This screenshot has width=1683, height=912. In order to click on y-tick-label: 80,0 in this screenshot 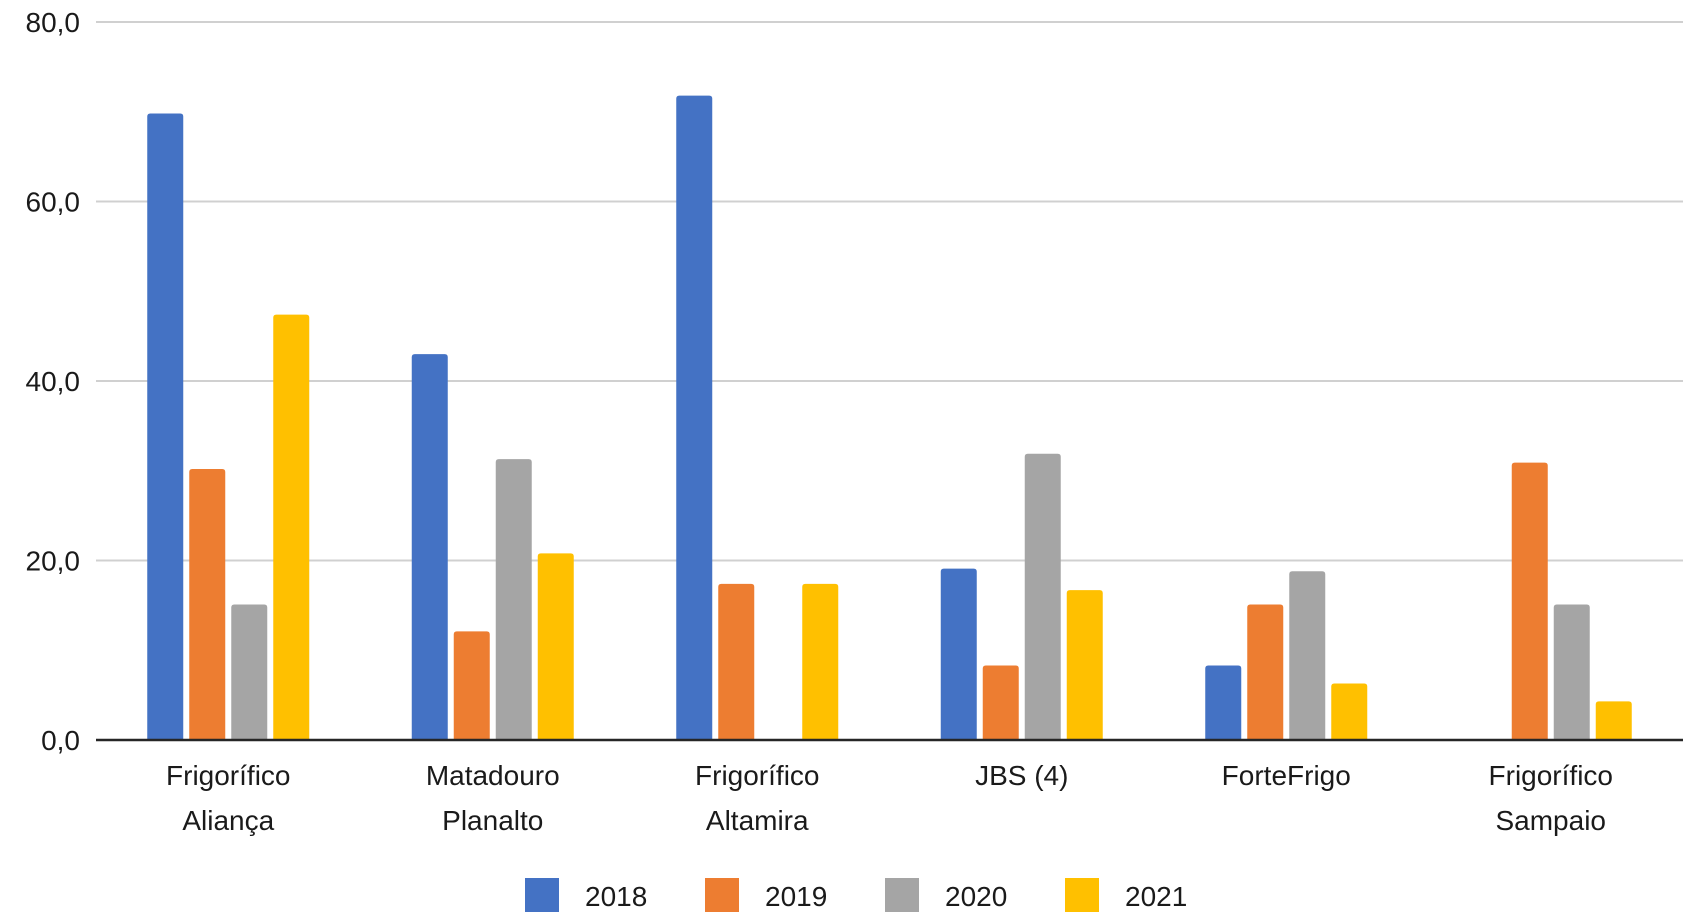, I will do `click(53, 22)`.